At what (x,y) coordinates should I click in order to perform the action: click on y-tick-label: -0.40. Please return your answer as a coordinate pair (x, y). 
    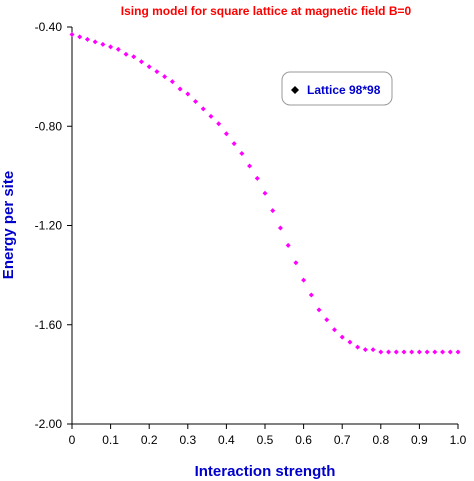
    Looking at the image, I should click on (49, 27).